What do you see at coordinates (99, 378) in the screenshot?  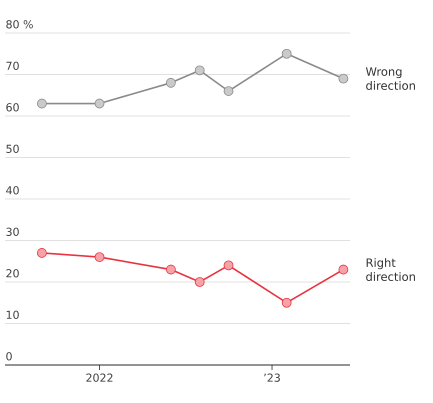 I see `x-tick-label: 2022` at bounding box center [99, 378].